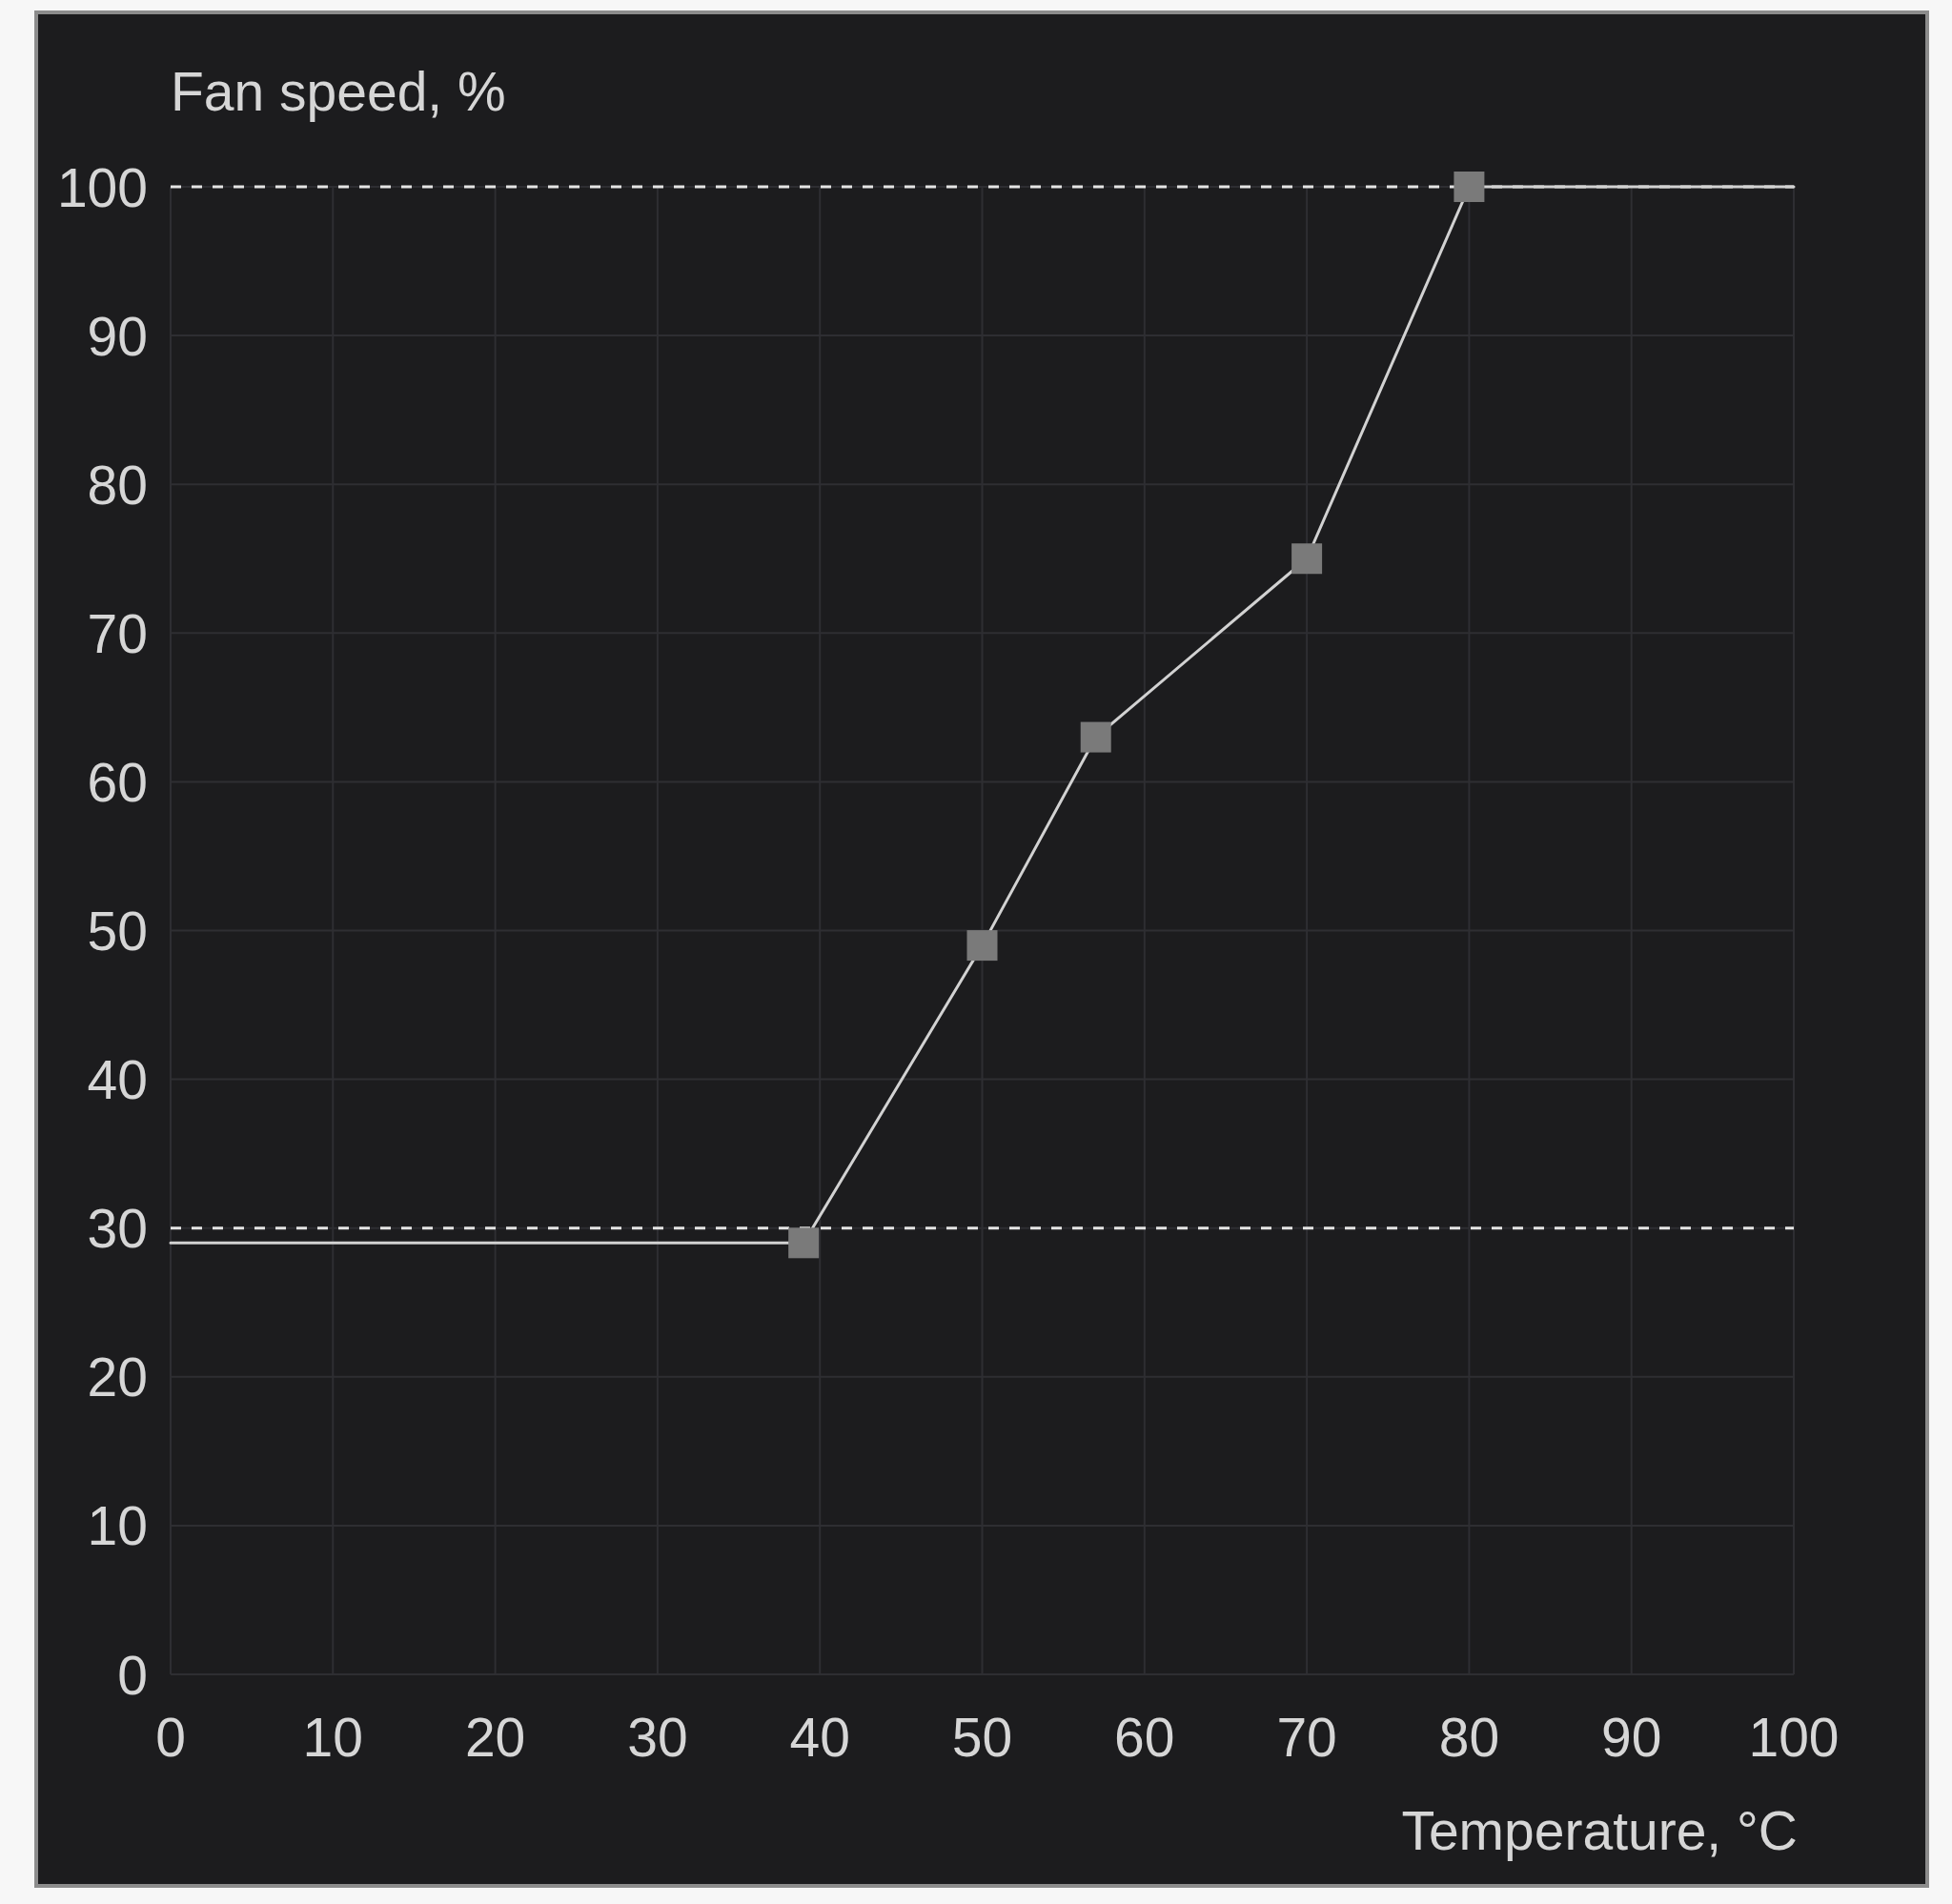 Image resolution: width=1952 pixels, height=1904 pixels. What do you see at coordinates (1794, 1737) in the screenshot?
I see `x-tick-label: 100` at bounding box center [1794, 1737].